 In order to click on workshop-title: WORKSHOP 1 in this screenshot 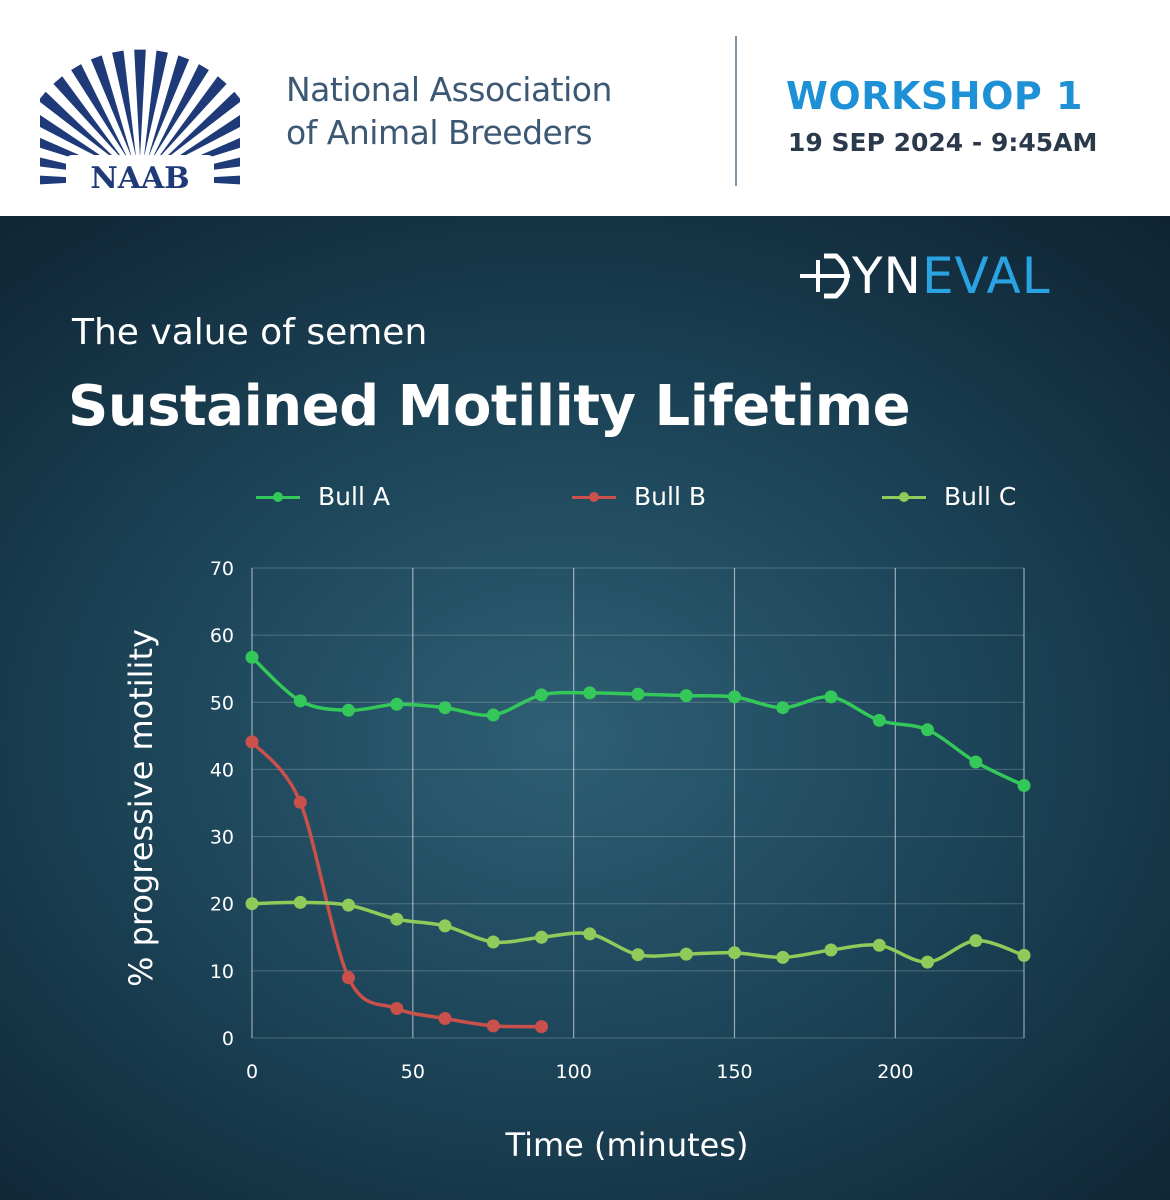, I will do `click(934, 96)`.